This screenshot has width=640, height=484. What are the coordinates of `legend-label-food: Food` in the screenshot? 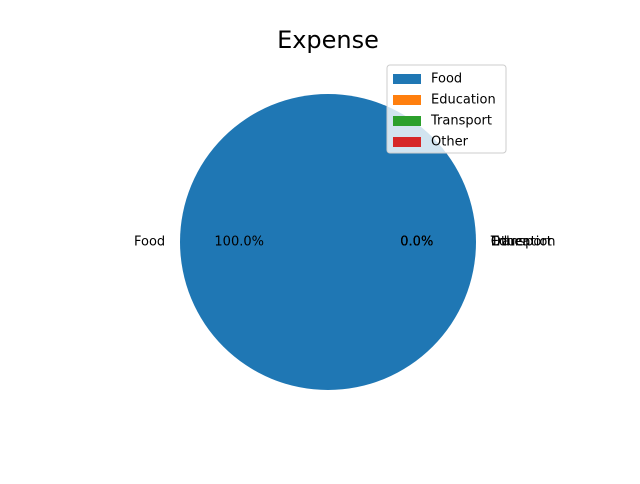 It's located at (446, 79).